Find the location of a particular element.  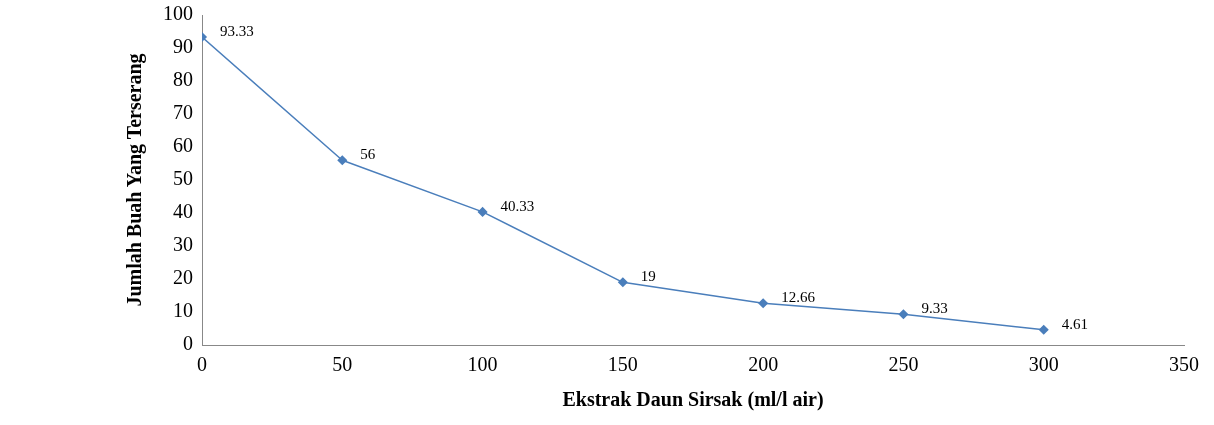

data-label: 4.61 is located at coordinates (1074, 323).